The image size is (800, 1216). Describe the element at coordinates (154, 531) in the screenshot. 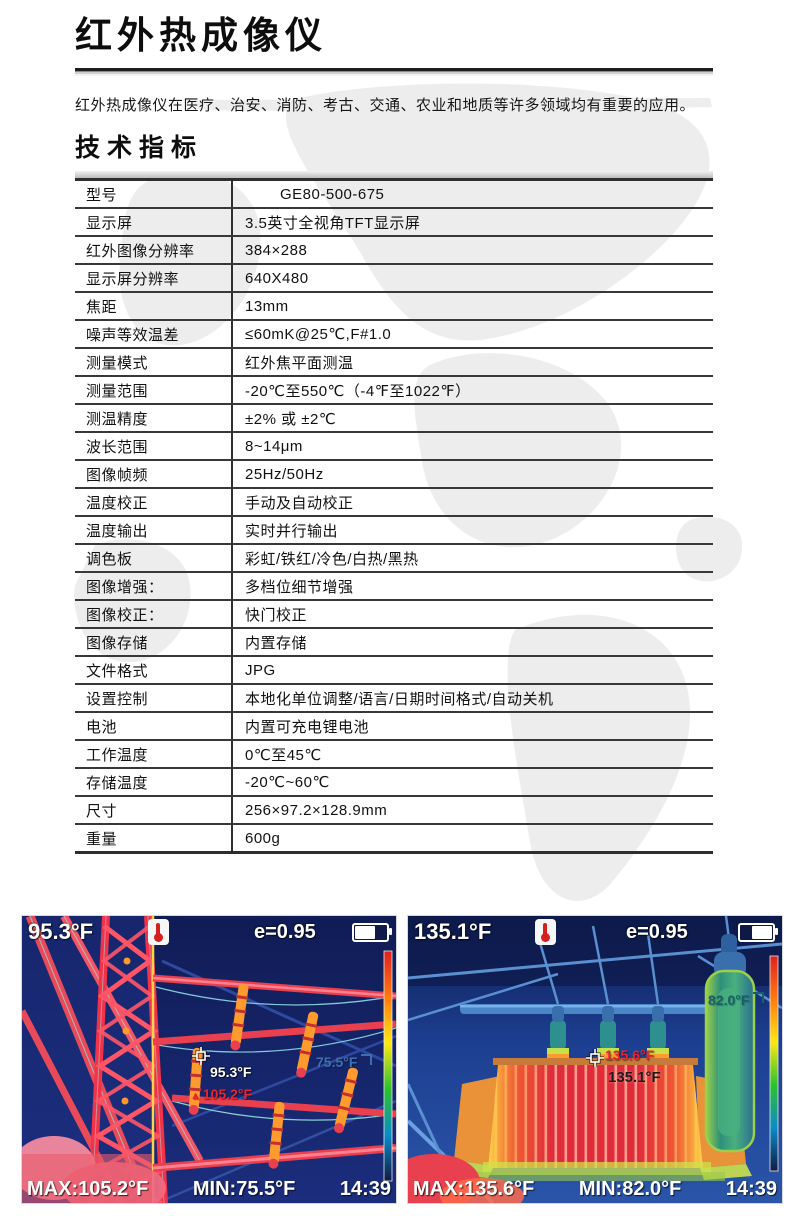

I see `spec-label: 温度输出` at that location.